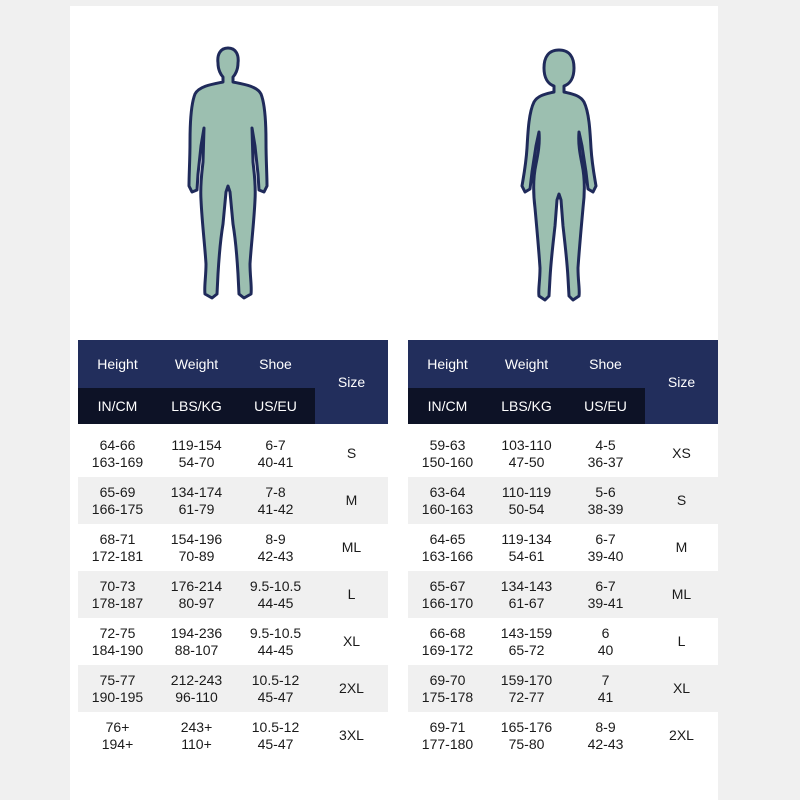 This screenshot has height=800, width=800. What do you see at coordinates (447, 743) in the screenshot?
I see `height-secondary-value: 177-180` at bounding box center [447, 743].